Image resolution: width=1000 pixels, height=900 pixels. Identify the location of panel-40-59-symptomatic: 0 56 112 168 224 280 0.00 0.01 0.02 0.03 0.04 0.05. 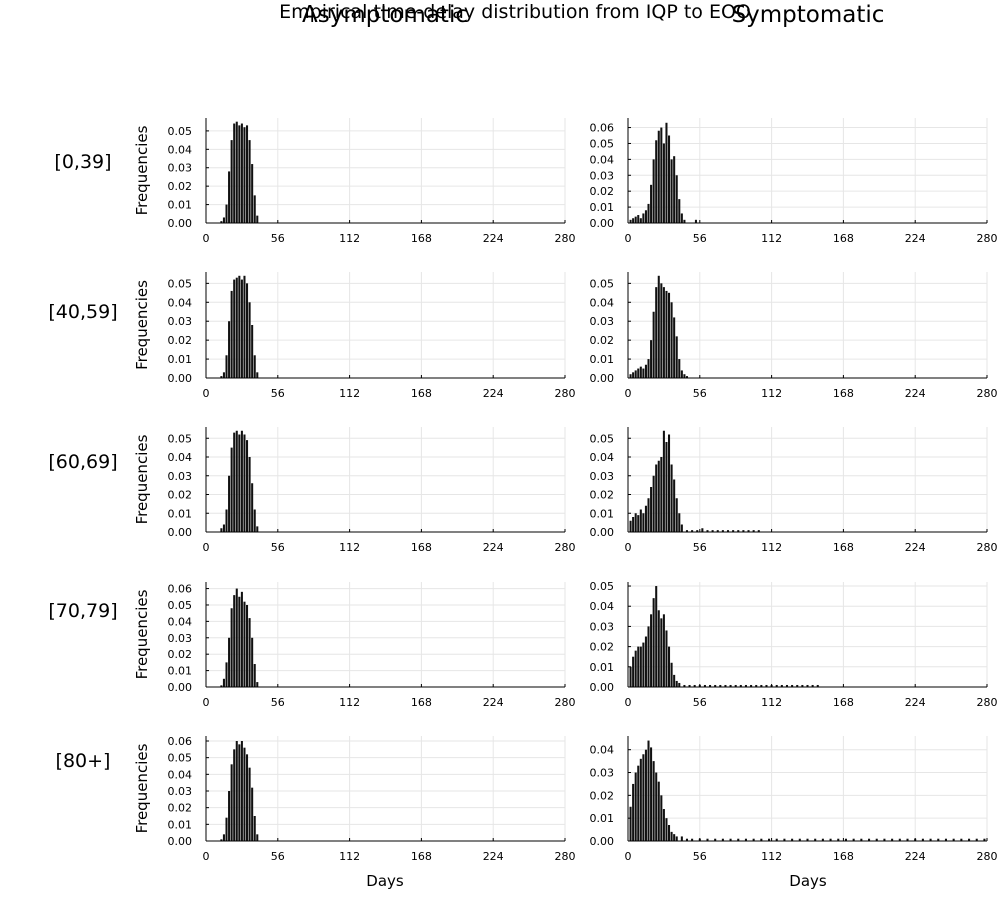
(794, 336).